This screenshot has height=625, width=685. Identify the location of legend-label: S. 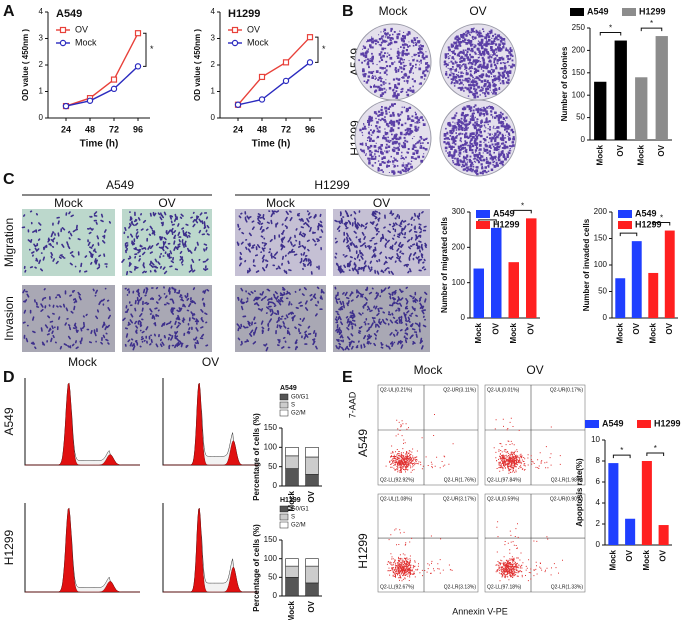
(293, 518).